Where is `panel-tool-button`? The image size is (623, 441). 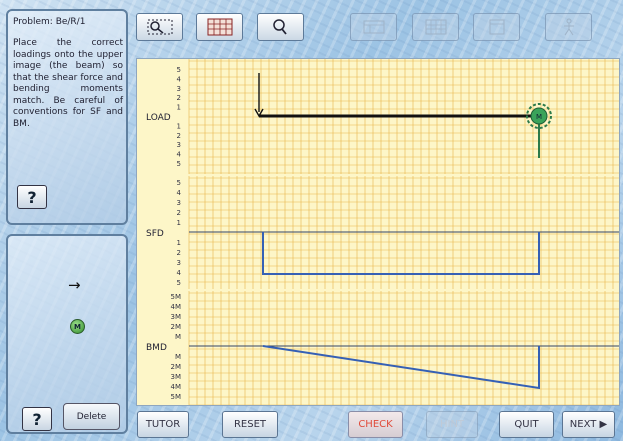
panel-tool-button is located at coordinates (373, 27).